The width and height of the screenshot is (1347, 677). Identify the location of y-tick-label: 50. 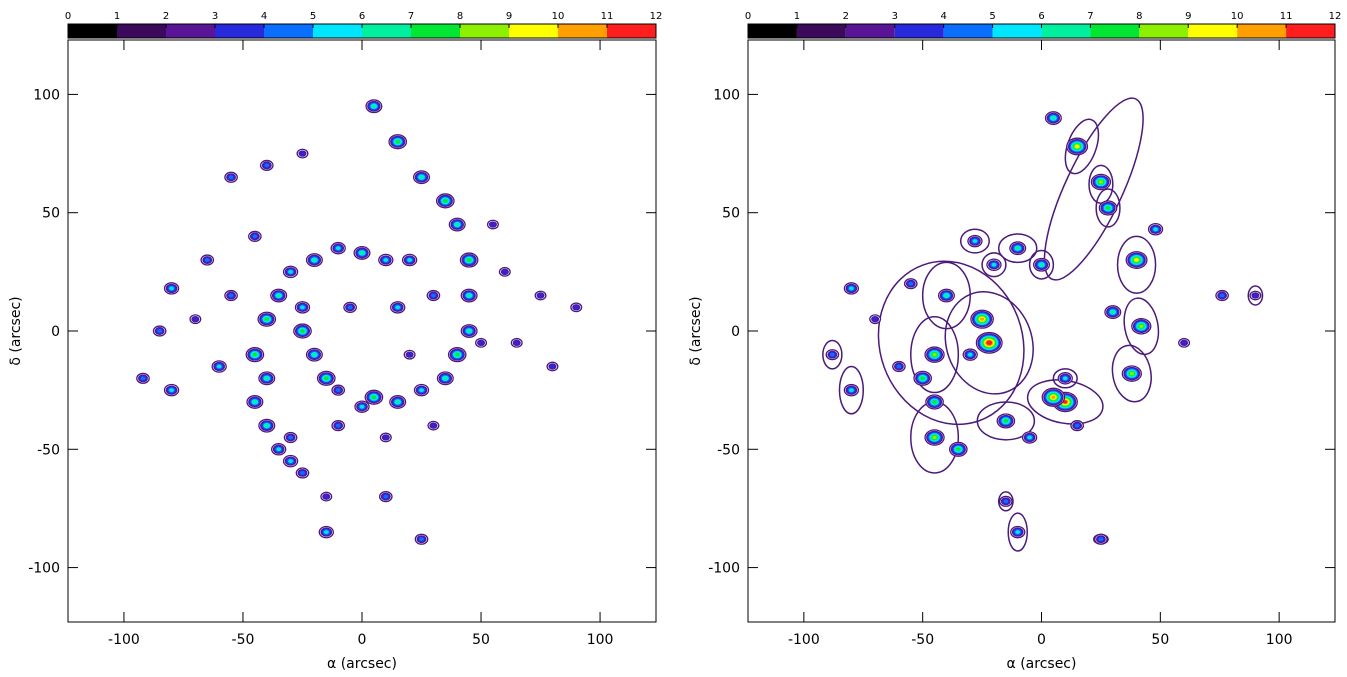
(731, 214).